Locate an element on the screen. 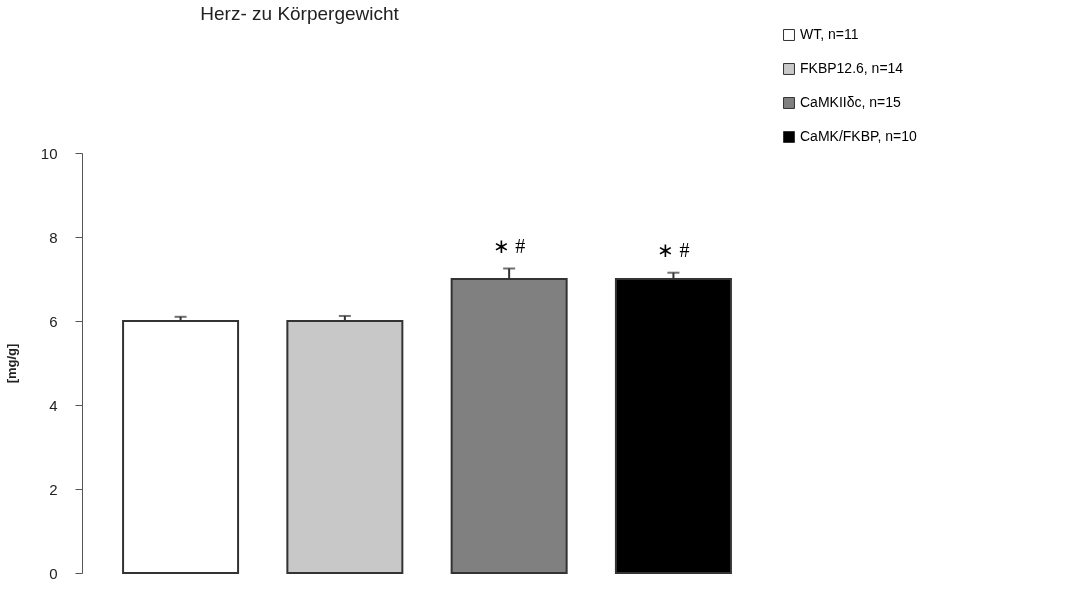  y-tick-label: 0 is located at coordinates (53, 573).